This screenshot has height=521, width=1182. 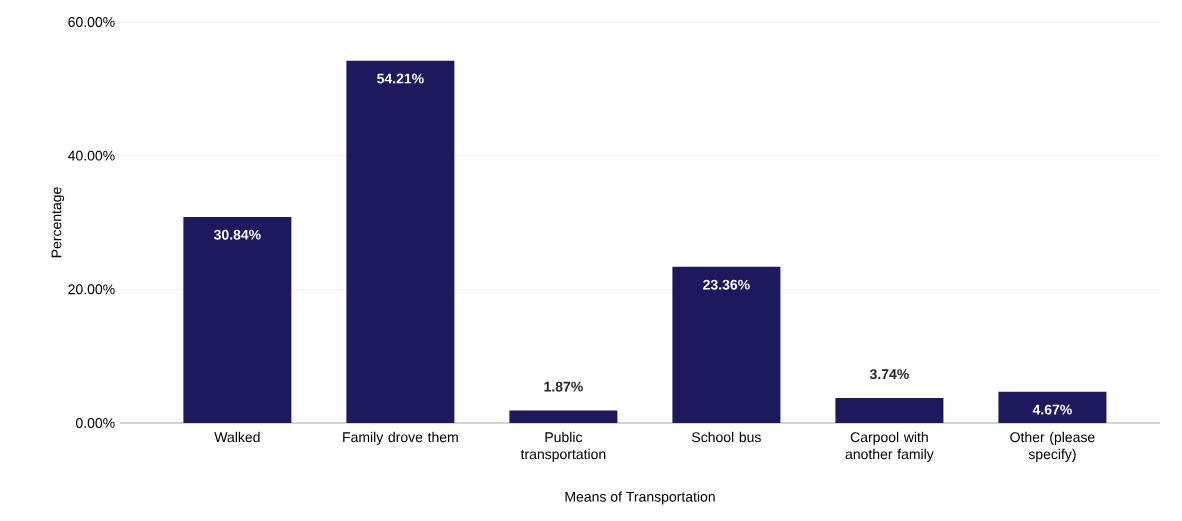 I want to click on x-tick-label: Carpool with another family, so click(x=889, y=446).